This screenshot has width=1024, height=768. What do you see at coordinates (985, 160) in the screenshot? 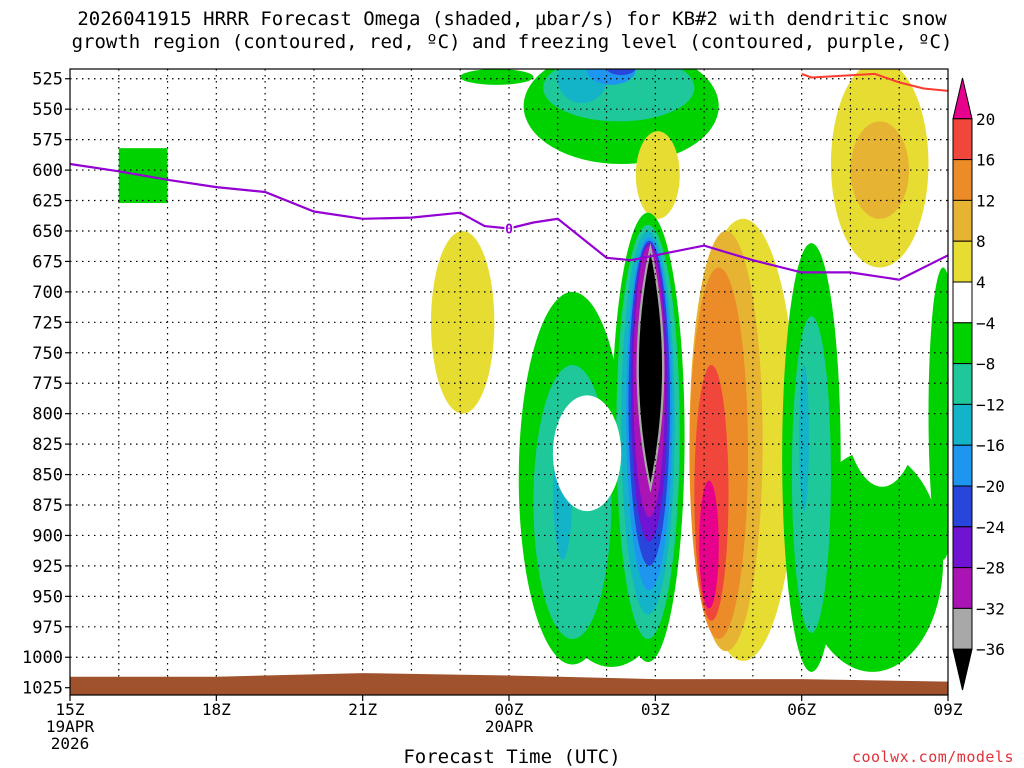
I see `colorbar-label-1: 16` at bounding box center [985, 160].